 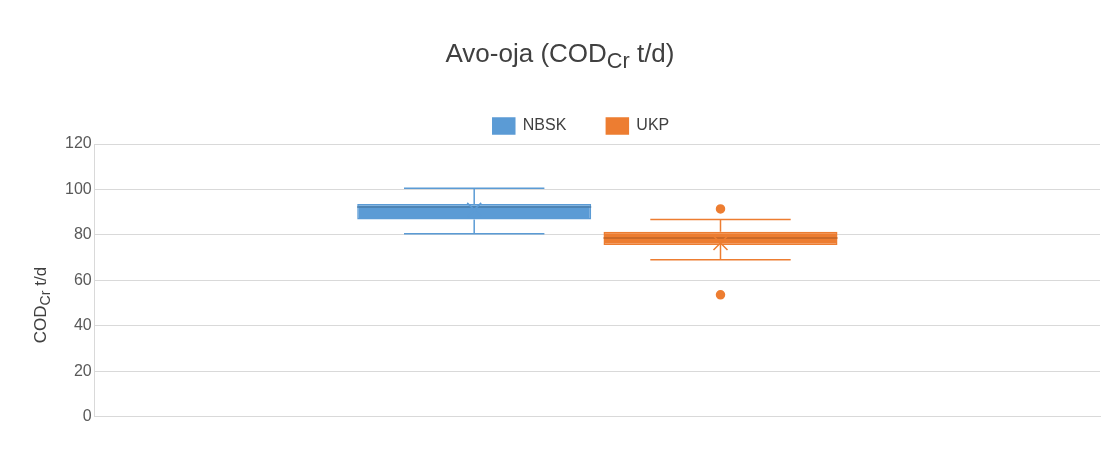 I want to click on y-tick-label: 20, so click(x=82, y=370).